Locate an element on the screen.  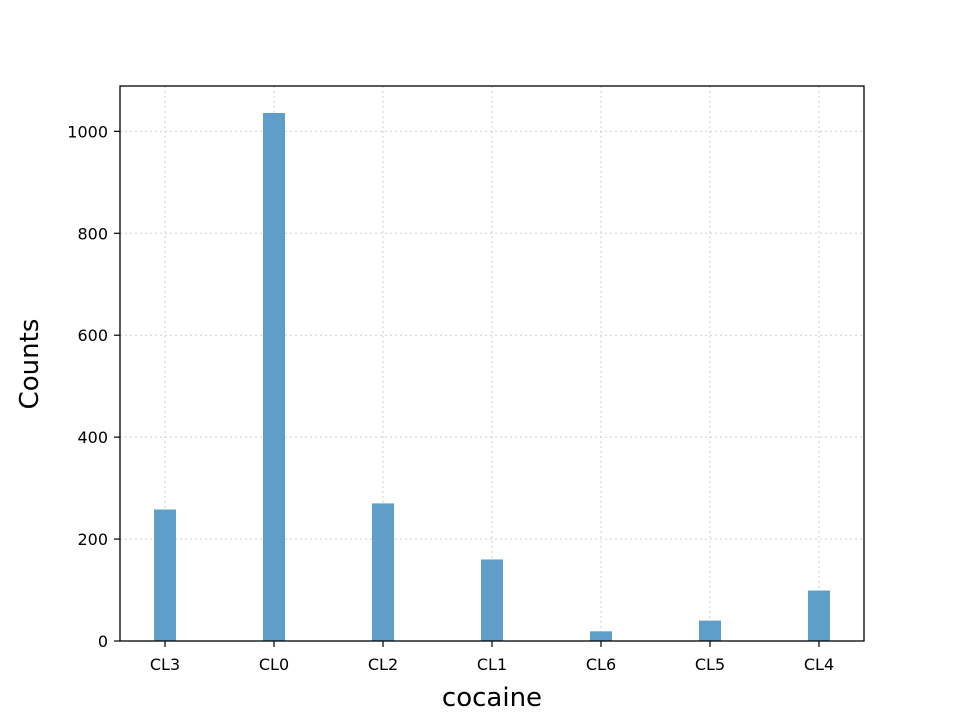
x-axis-label: cocaine is located at coordinates (492, 698).